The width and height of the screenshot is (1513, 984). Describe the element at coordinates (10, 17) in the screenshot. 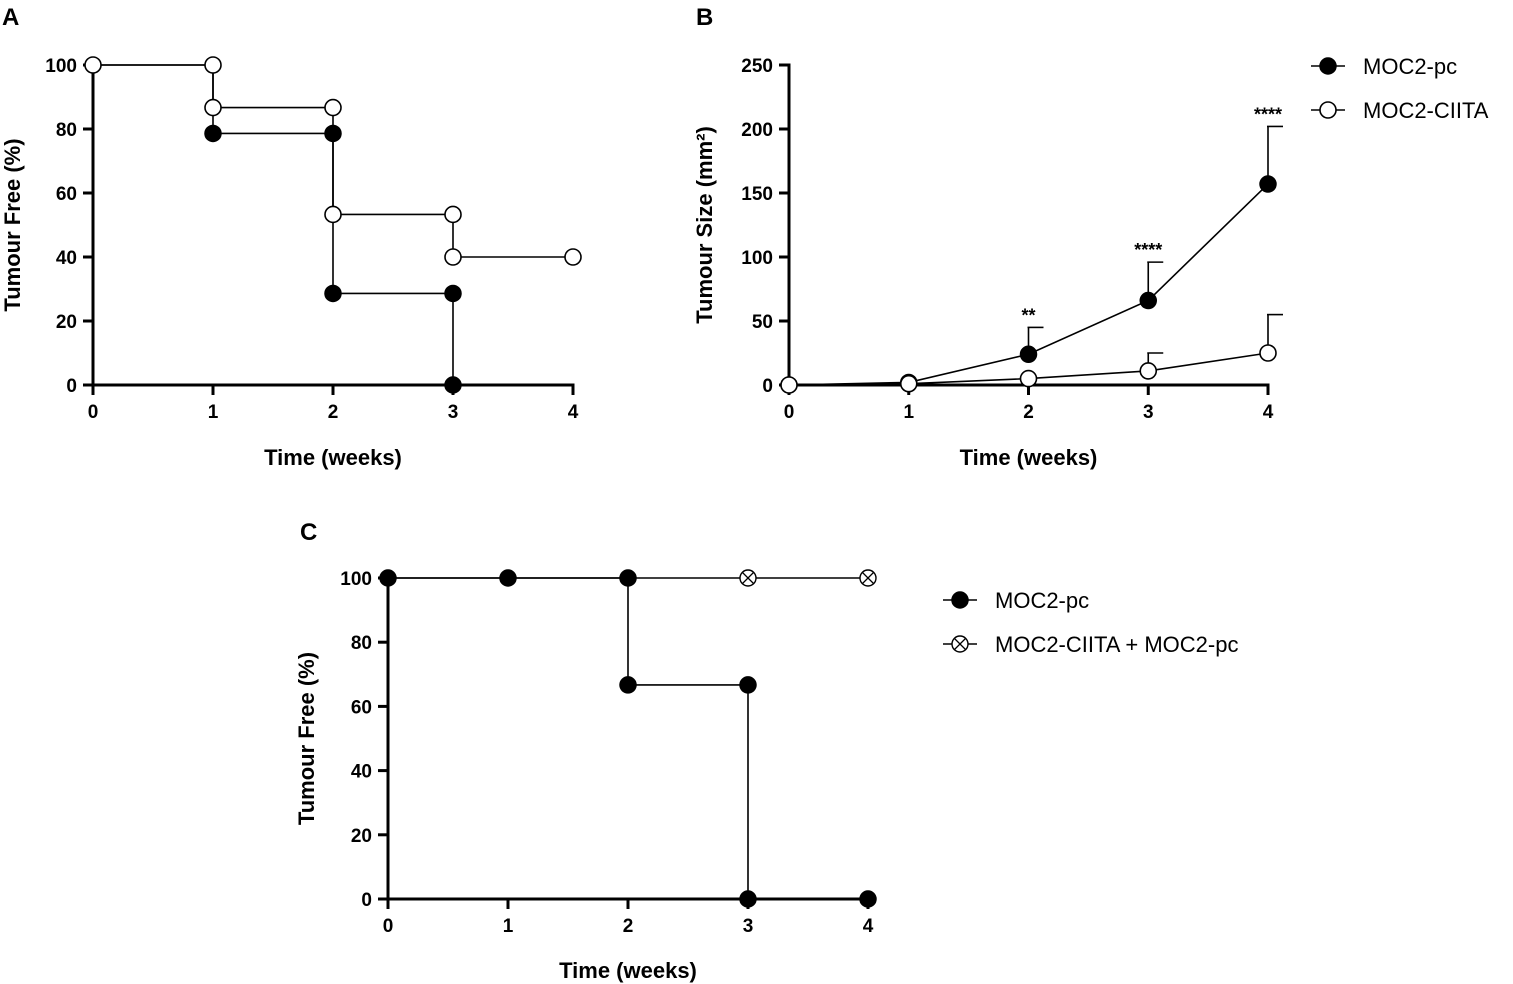

I see `panel-letter: A` at that location.